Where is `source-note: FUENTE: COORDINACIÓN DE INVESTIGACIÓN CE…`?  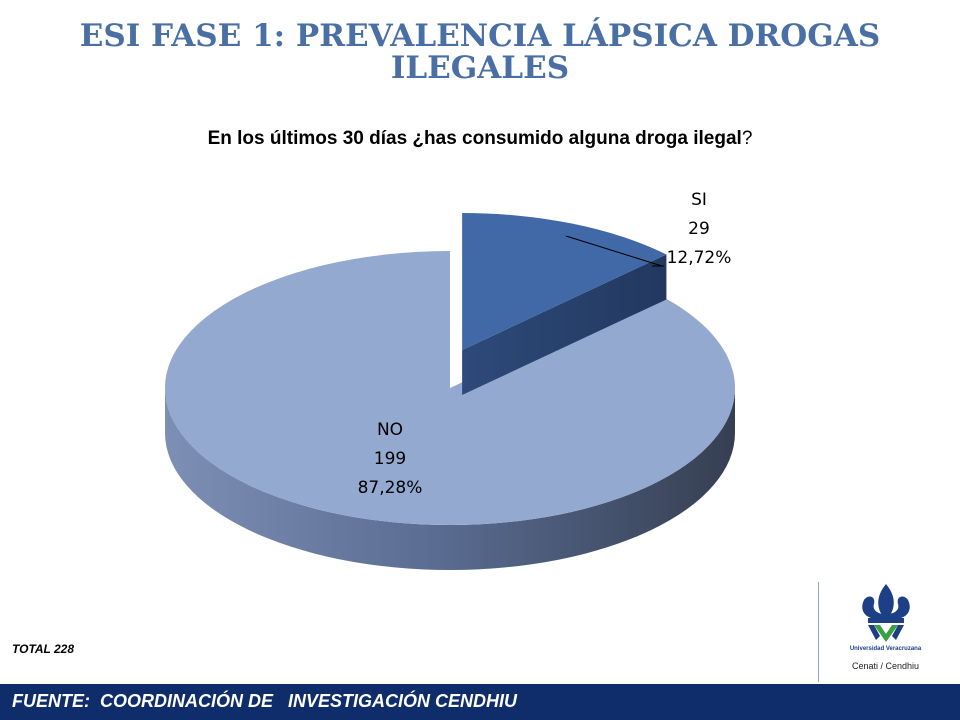 source-note: FUENTE: COORDINACIÓN DE INVESTIGACIÓN CE… is located at coordinates (265, 701).